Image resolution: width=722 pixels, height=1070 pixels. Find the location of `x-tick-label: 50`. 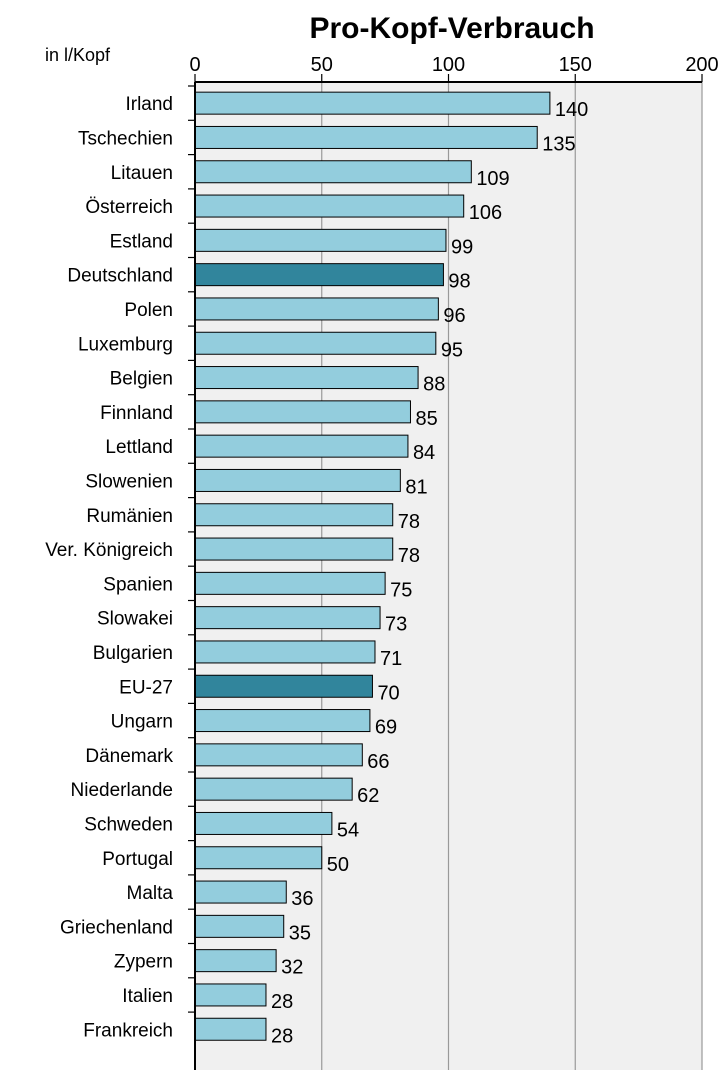

x-tick-label: 50 is located at coordinates (322, 65).